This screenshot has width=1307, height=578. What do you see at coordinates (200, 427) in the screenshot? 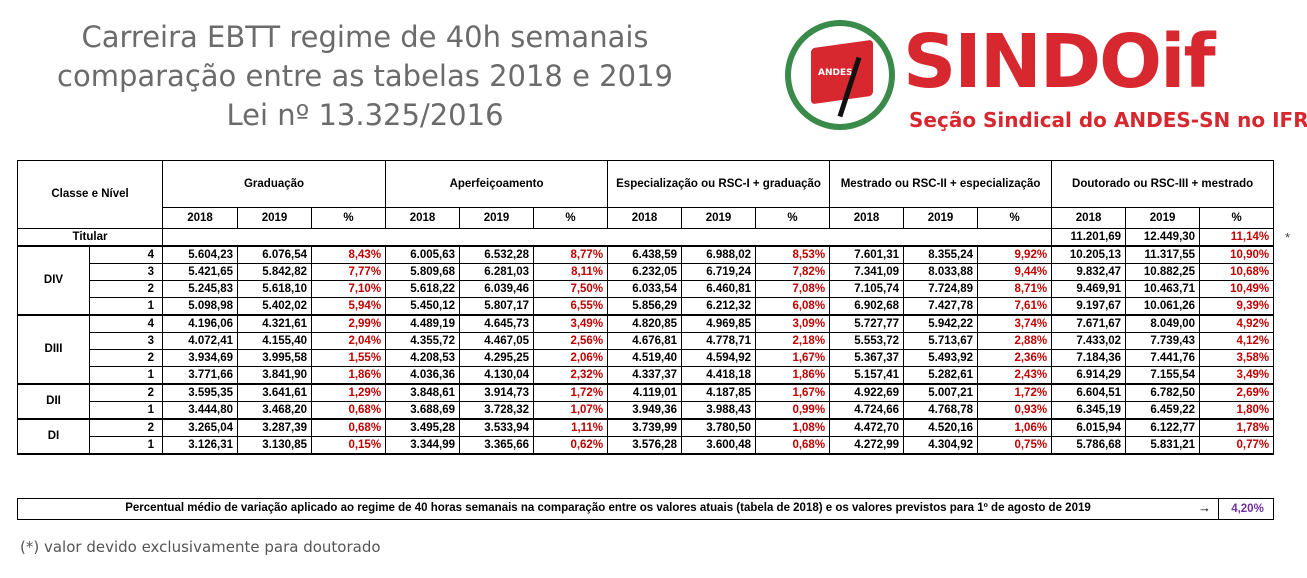
I see `value-cell: 3.265,04` at bounding box center [200, 427].